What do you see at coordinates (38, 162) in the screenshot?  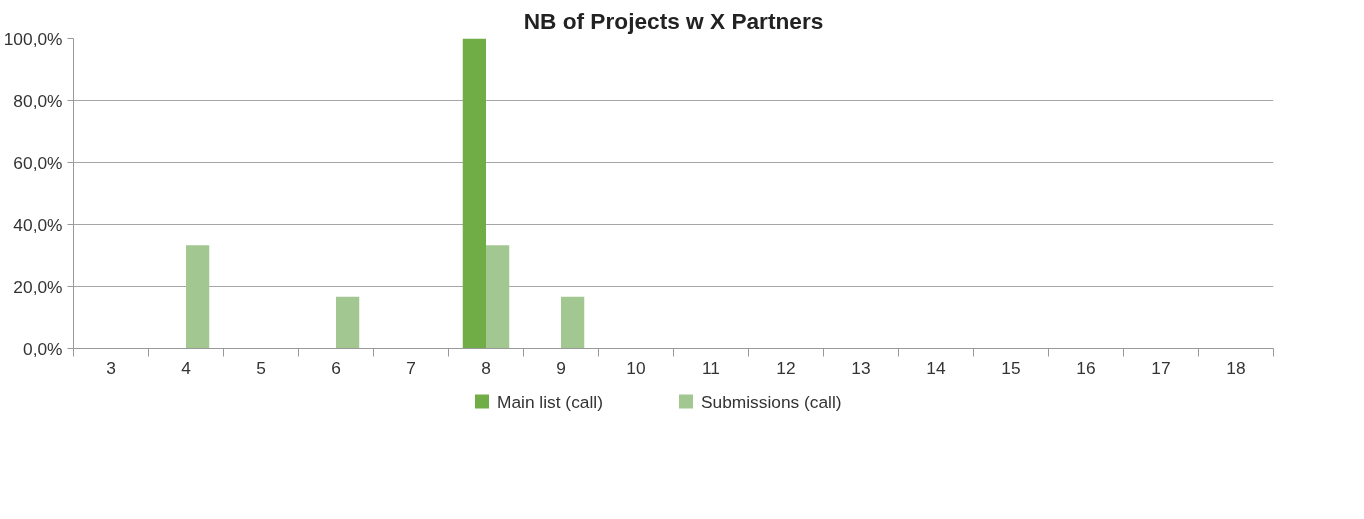 I see `y-tick-label: 60,0%` at bounding box center [38, 162].